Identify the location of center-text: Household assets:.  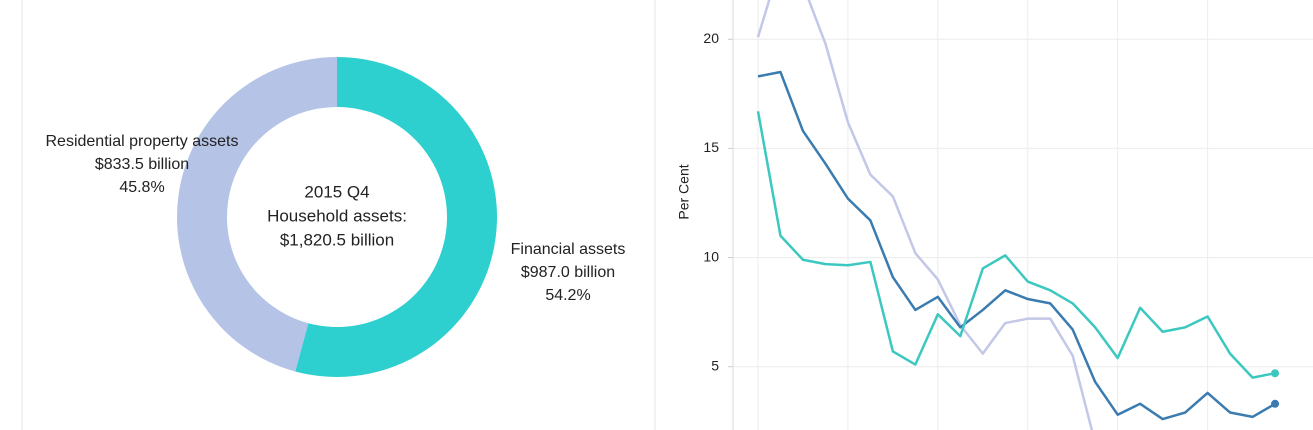
(337, 215).